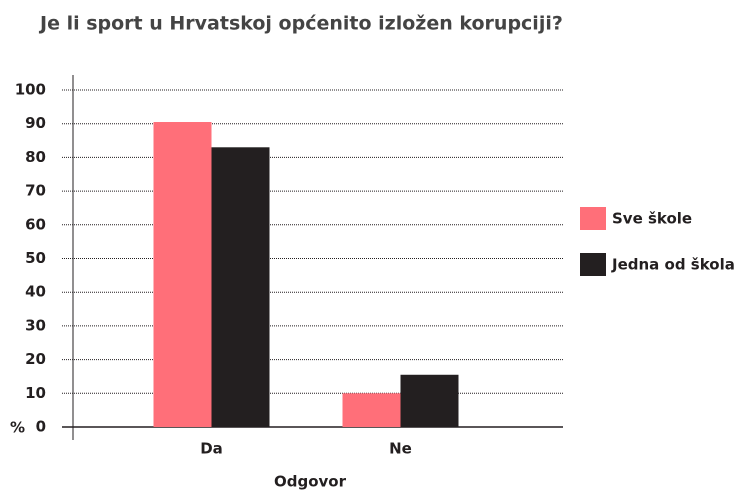 This screenshot has height=492, width=756. What do you see at coordinates (310, 482) in the screenshot?
I see `x-axis-label: Odgovor` at bounding box center [310, 482].